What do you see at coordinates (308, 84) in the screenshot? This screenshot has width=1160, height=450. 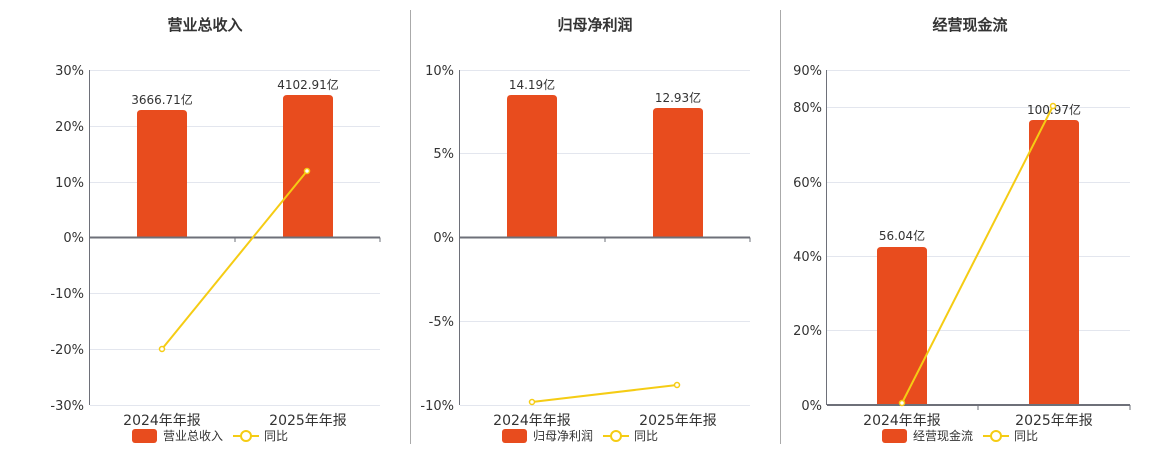 I see `bar-value-label: 4102.91亿` at bounding box center [308, 84].